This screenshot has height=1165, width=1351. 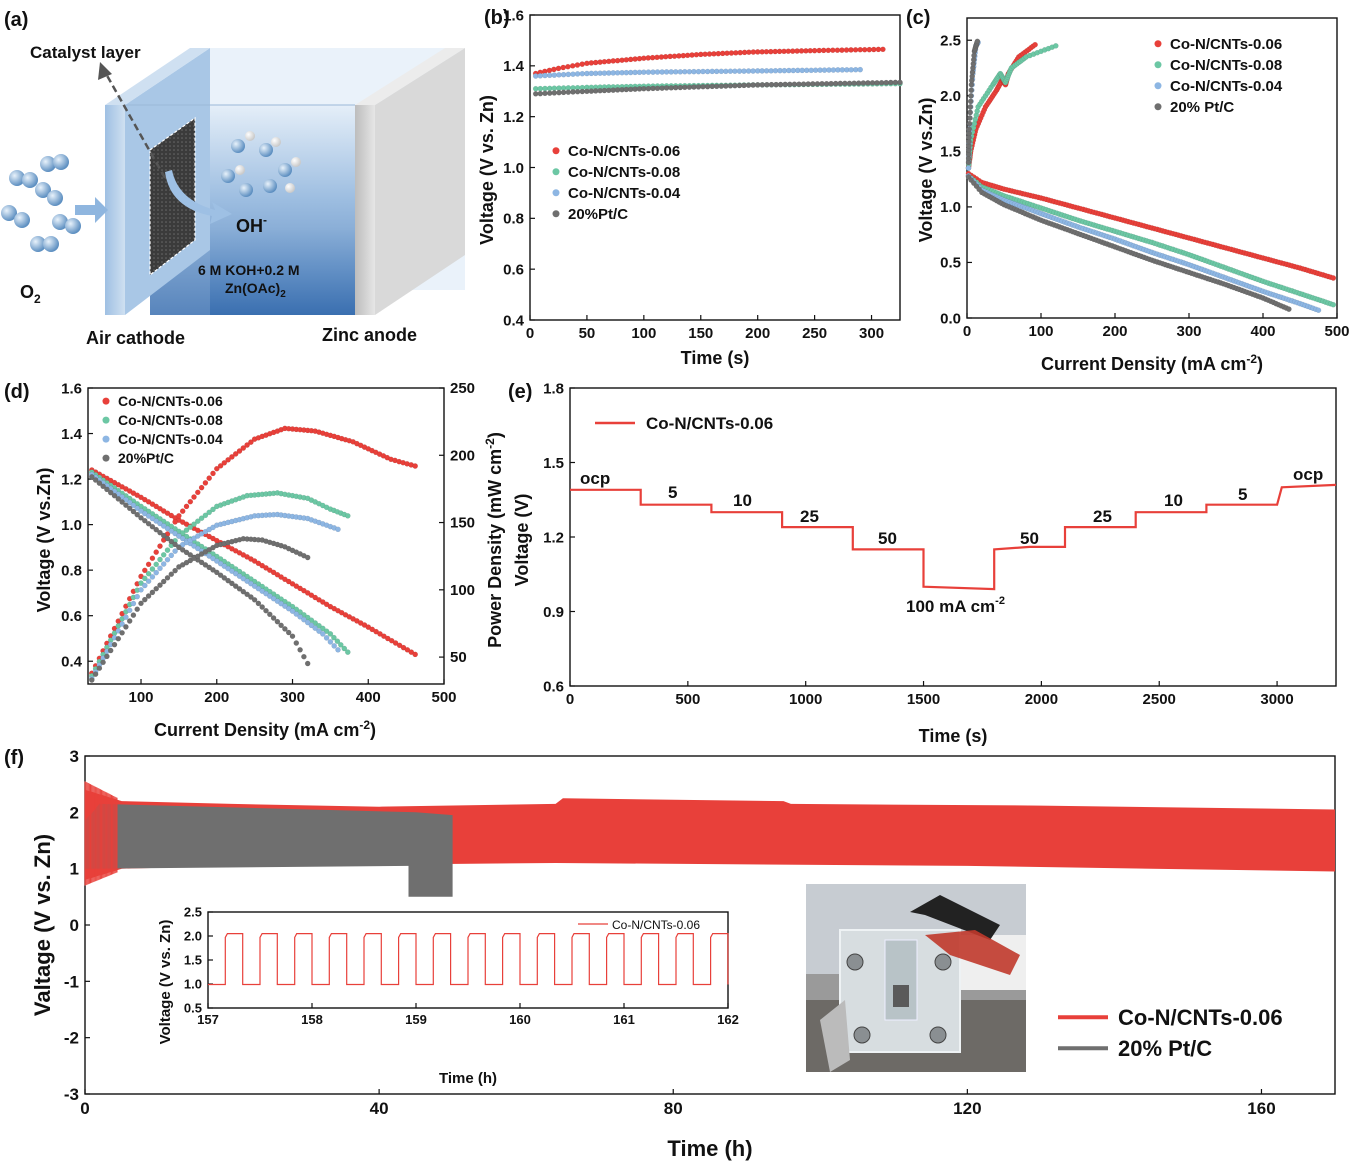 I want to click on air-cathode-label: Air cathode, so click(x=135, y=338).